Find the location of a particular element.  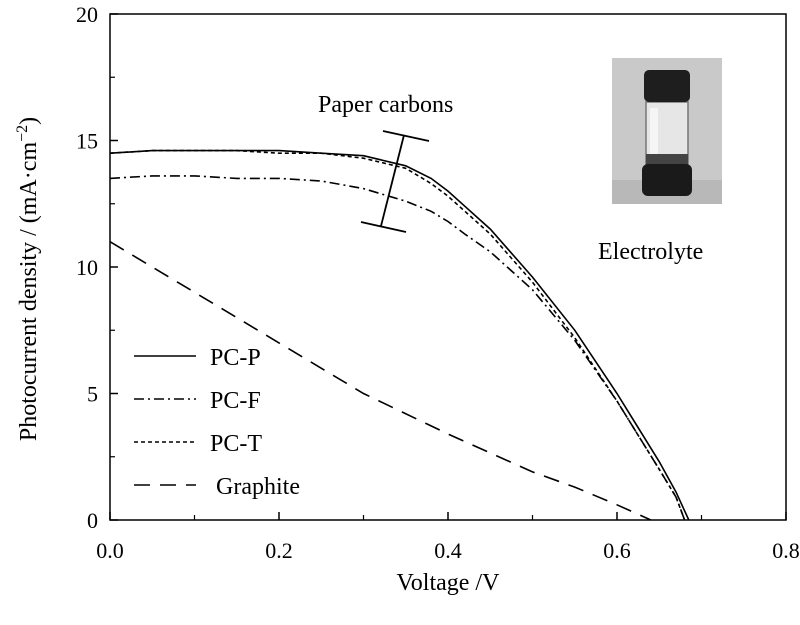

legend-label-pc-f: PC-F is located at coordinates (235, 401).